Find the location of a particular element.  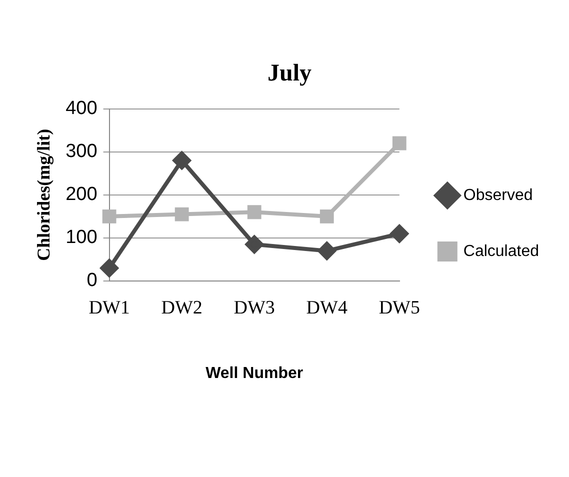

y-tick-label: 300 is located at coordinates (82, 151).